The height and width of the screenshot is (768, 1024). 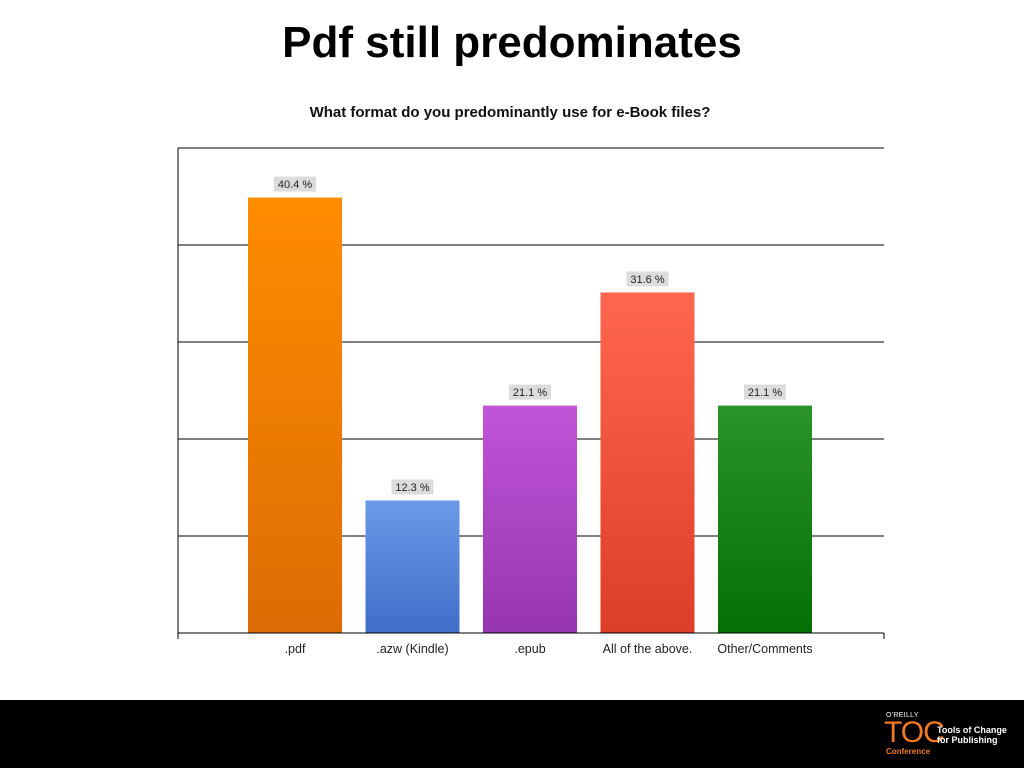 I want to click on logo-publisher: O'REILLY, so click(x=902, y=715).